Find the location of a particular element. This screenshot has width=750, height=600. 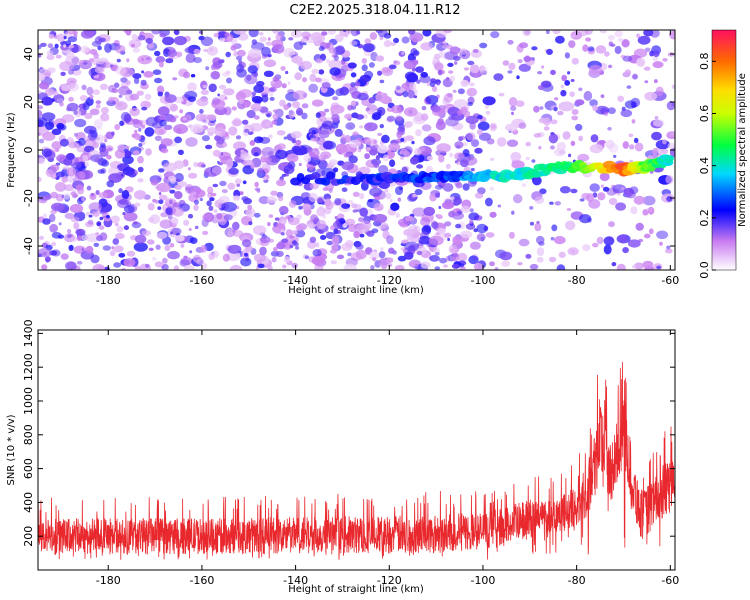

y-tick-label: 0 is located at coordinates (28, 150).